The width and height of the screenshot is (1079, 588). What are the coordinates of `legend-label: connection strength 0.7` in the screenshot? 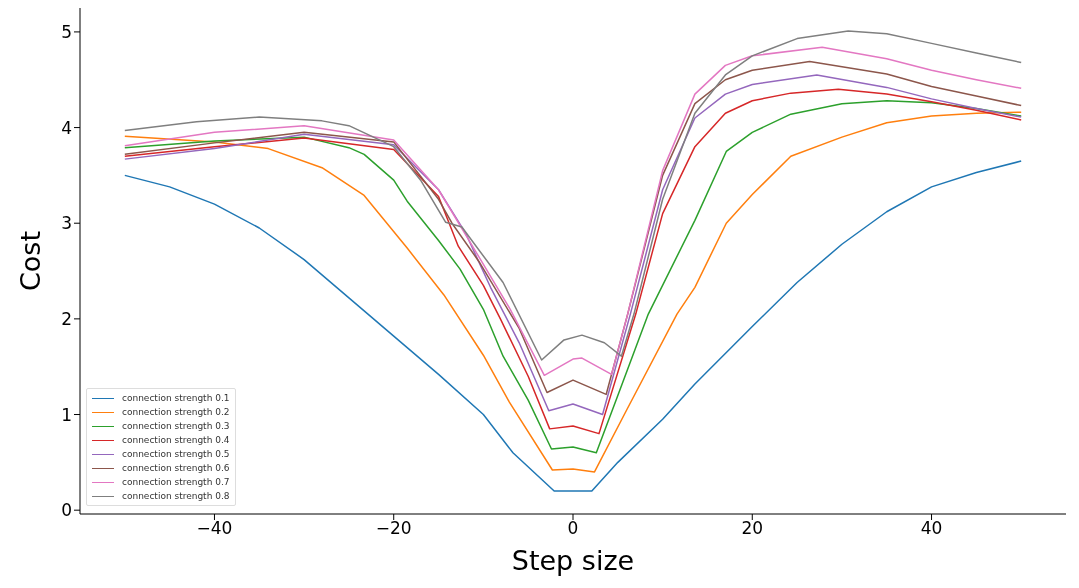 It's located at (176, 482).